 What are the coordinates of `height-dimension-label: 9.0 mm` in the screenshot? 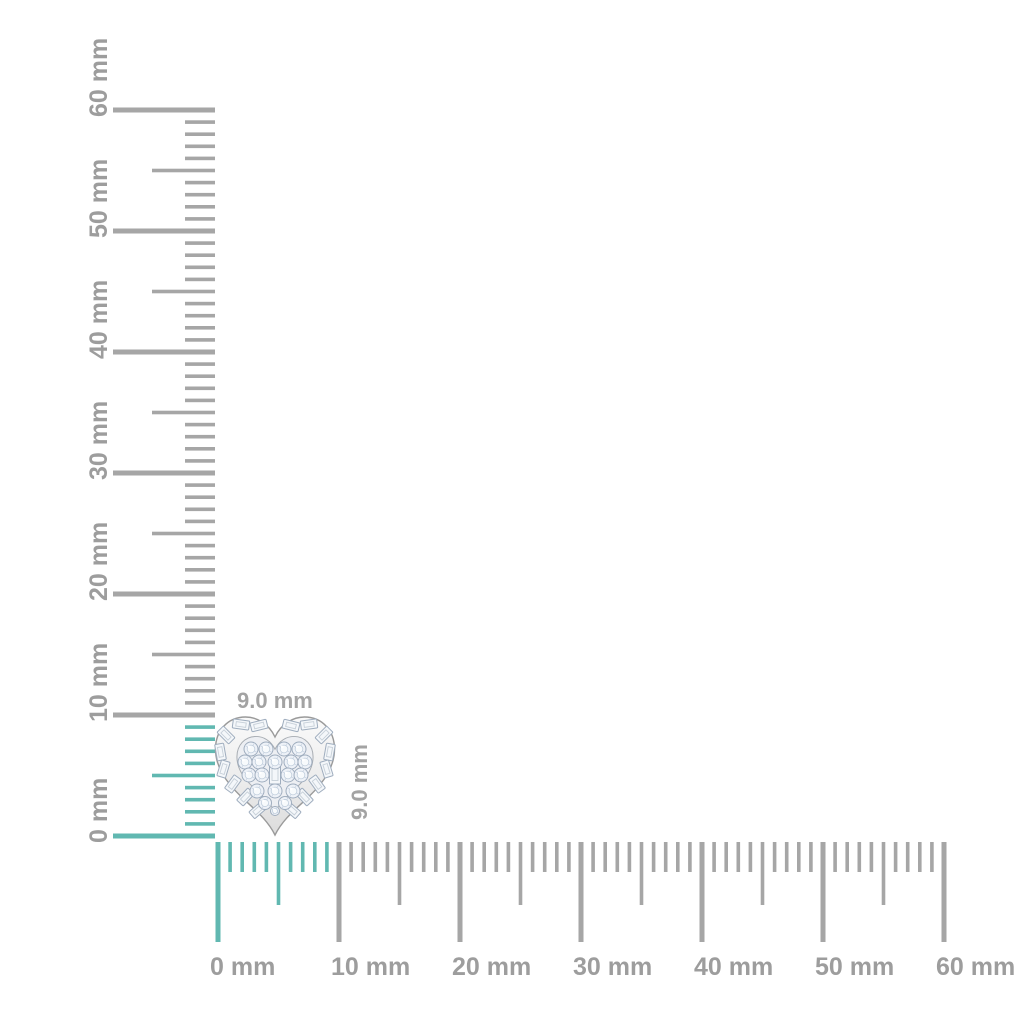 It's located at (359, 782).